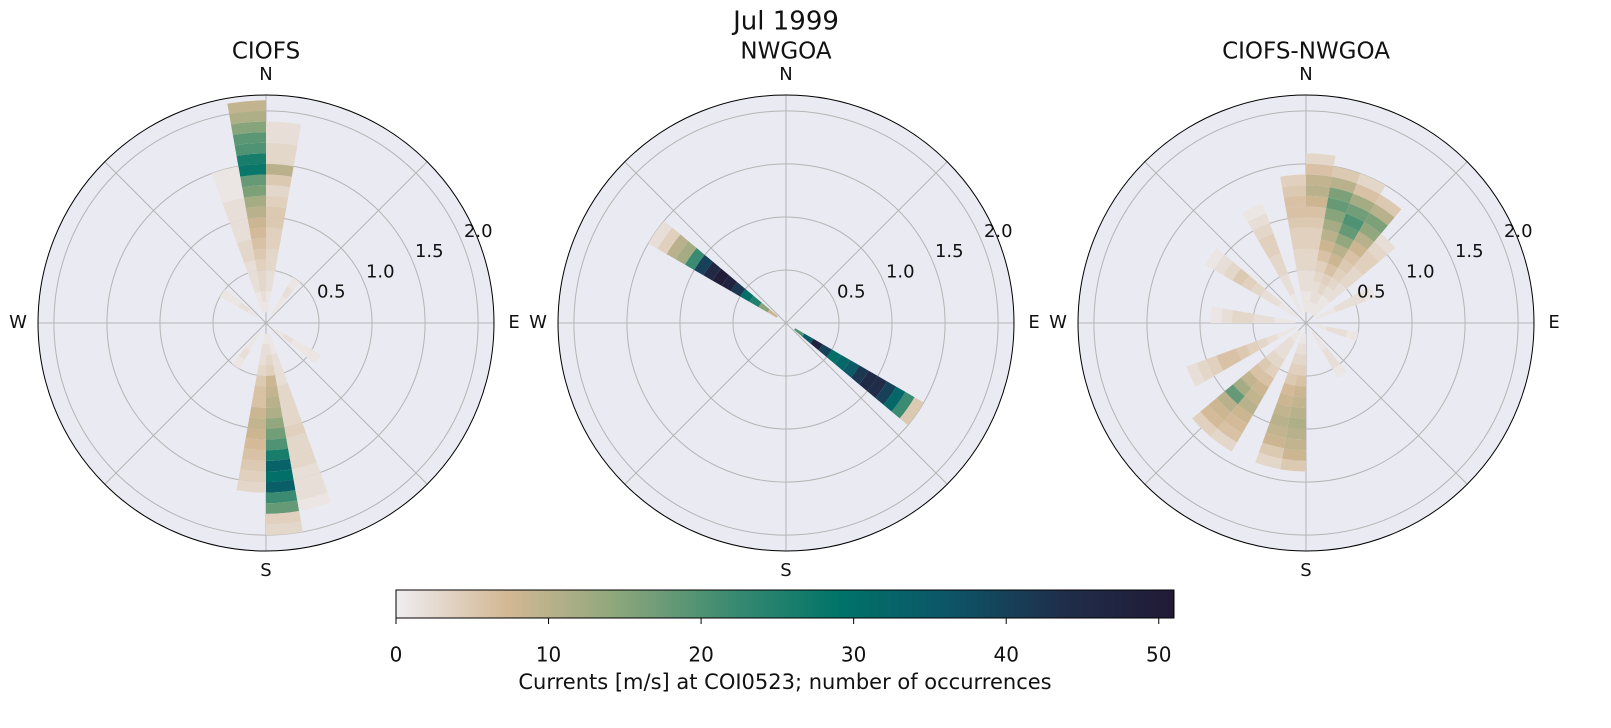 The image size is (1611, 728). I want to click on colorbar-tick-label: 30, so click(853, 655).